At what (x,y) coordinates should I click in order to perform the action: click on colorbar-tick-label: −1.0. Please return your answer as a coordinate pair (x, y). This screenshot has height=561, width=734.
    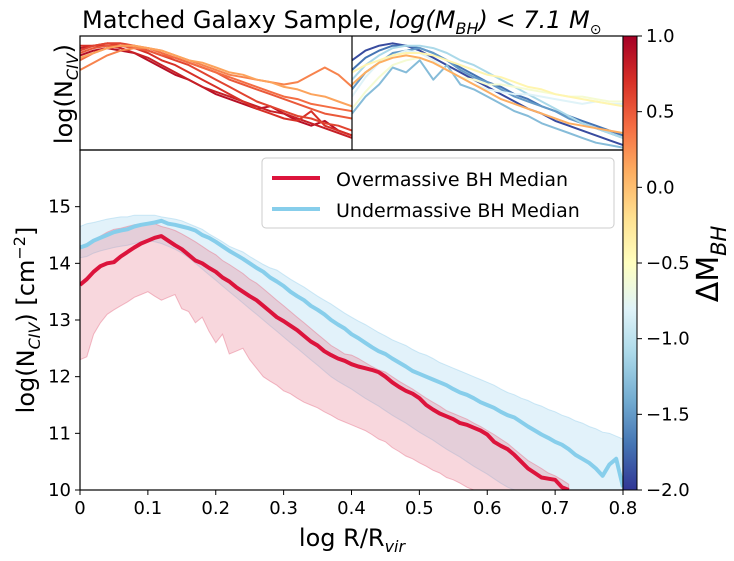
    Looking at the image, I should click on (668, 339).